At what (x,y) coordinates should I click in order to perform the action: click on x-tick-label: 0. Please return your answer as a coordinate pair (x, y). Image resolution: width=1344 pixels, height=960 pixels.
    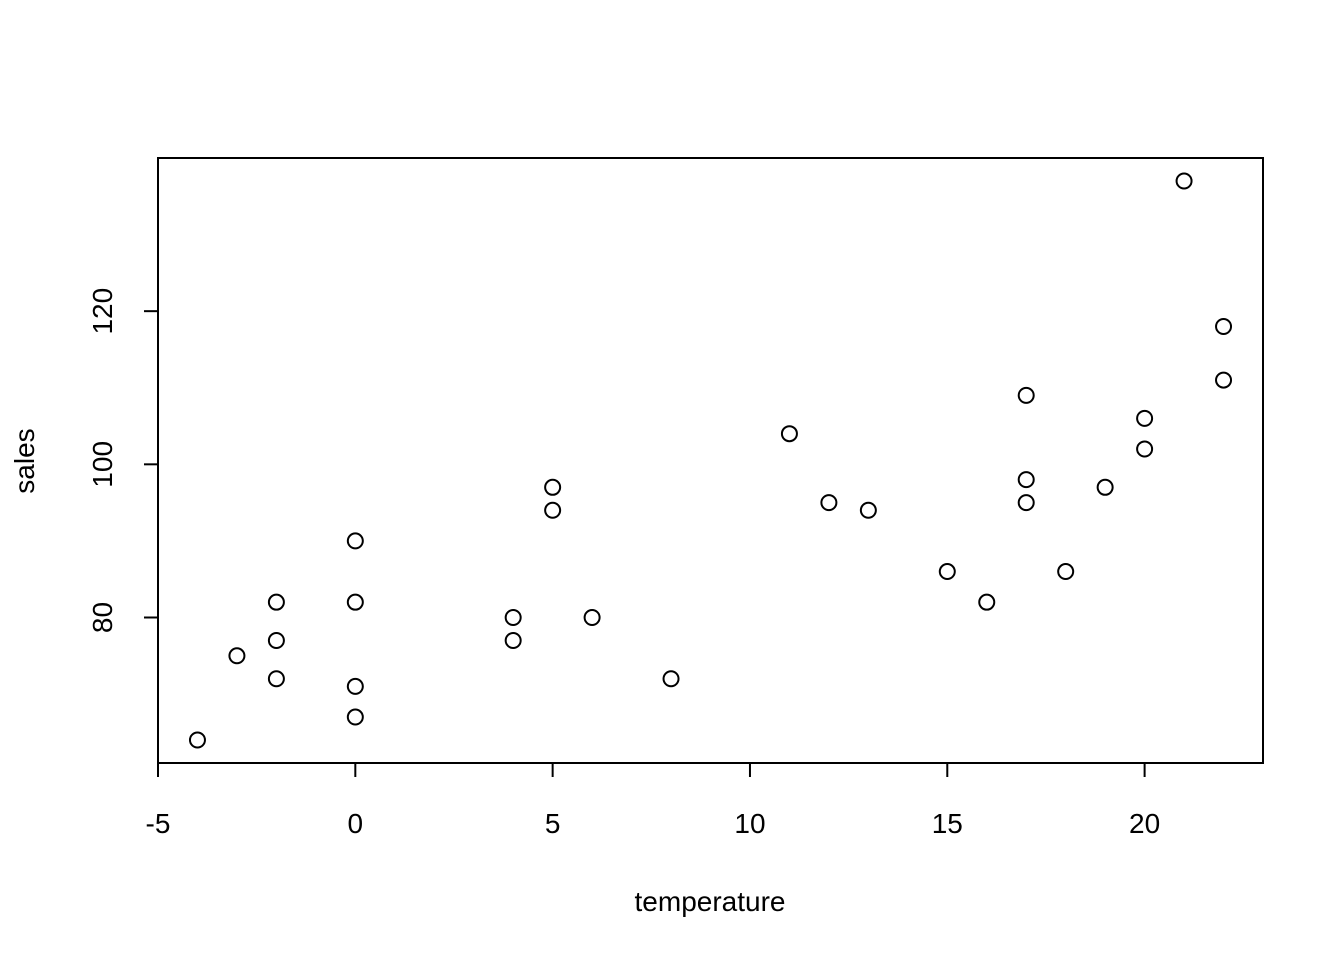
    Looking at the image, I should click on (356, 823).